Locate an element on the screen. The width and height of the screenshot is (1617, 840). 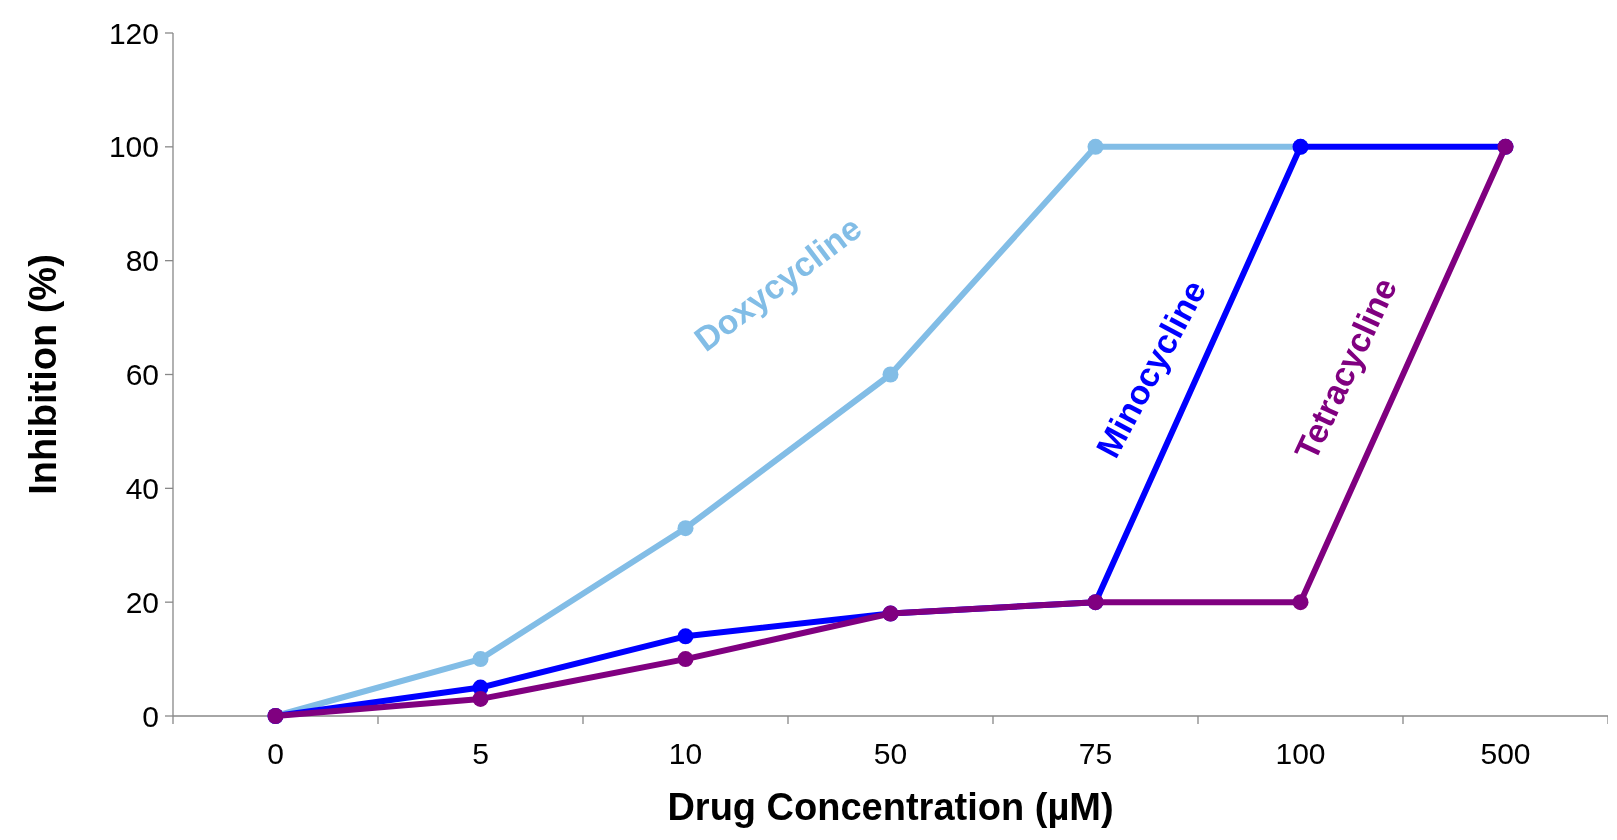
y-tick-label: 20 is located at coordinates (142, 602).